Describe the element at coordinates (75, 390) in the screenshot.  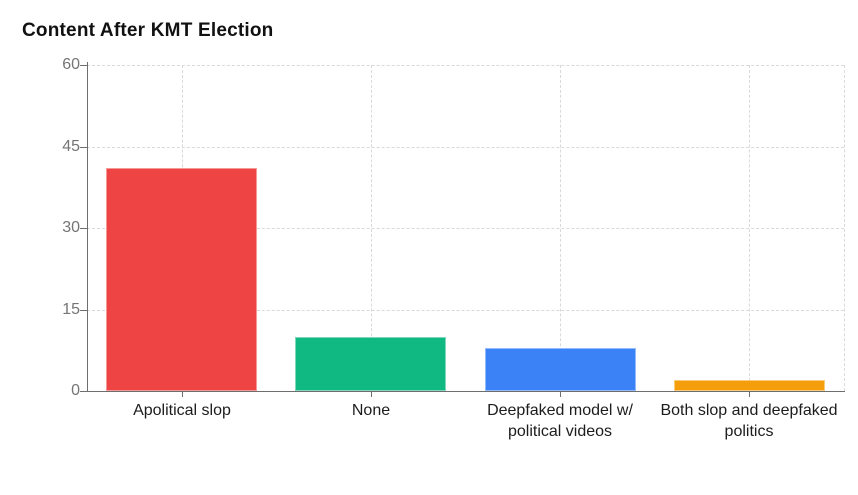
I see `y-tick-label: 0` at that location.